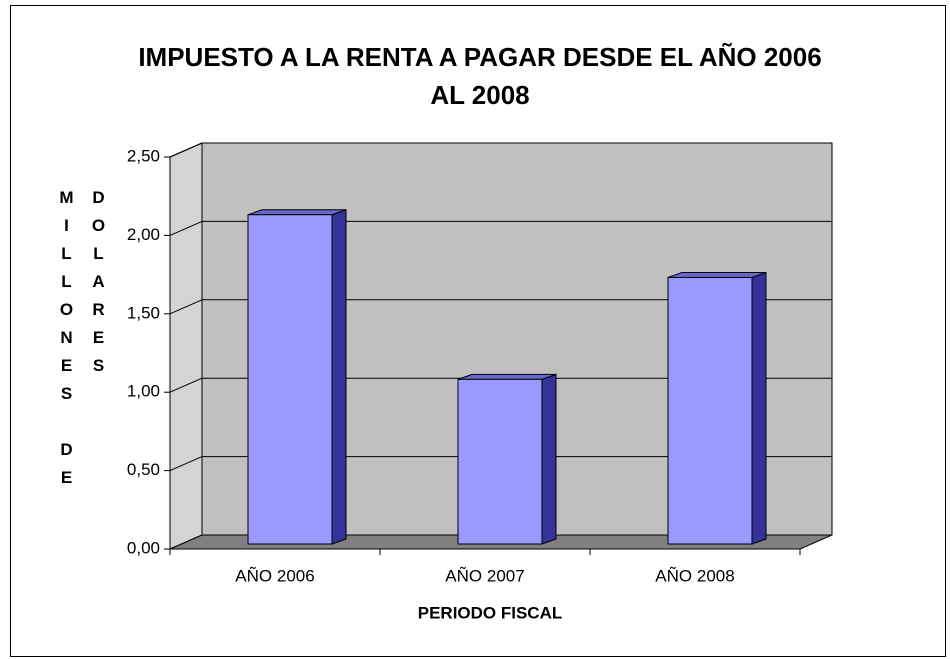 The image size is (950, 659). Describe the element at coordinates (484, 575) in the screenshot. I see `x-tick-label: AÑO 2007` at that location.